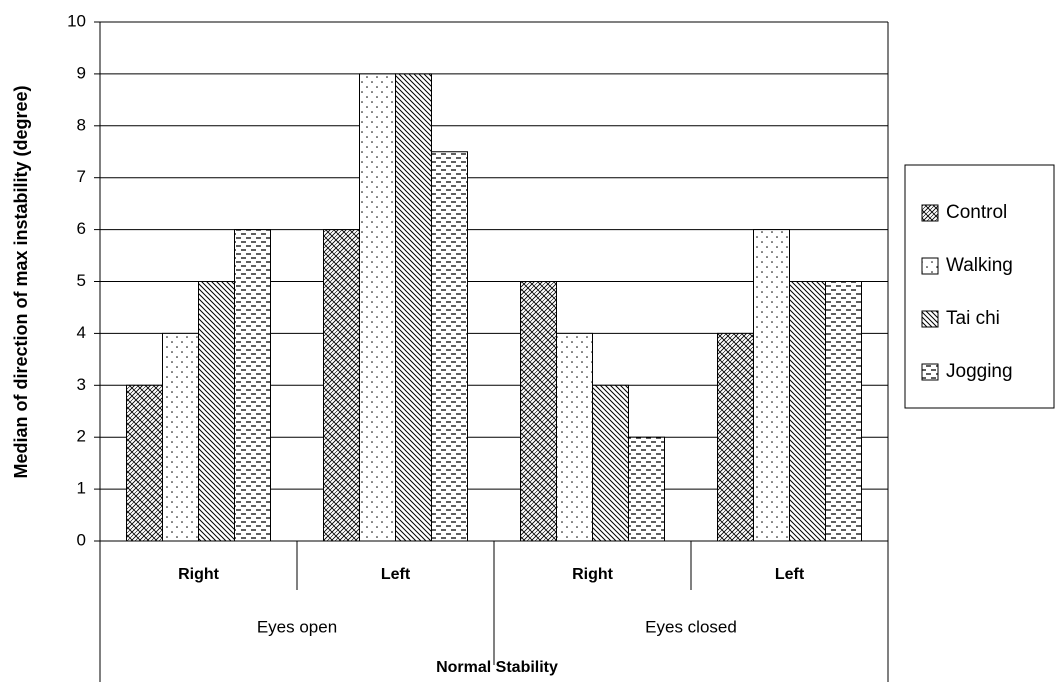 This screenshot has width=1055, height=682. Describe the element at coordinates (81, 280) in the screenshot. I see `y-tick-label: 5` at that location.